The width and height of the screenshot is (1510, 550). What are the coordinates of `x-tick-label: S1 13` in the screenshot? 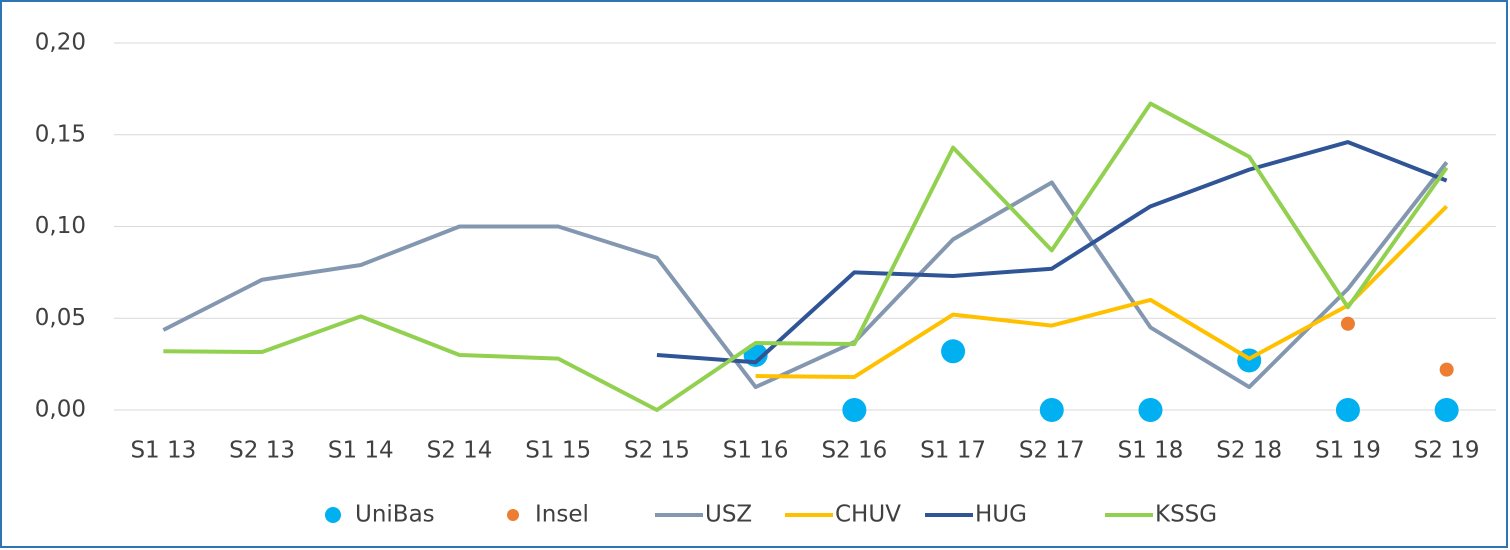 It's located at (163, 451).